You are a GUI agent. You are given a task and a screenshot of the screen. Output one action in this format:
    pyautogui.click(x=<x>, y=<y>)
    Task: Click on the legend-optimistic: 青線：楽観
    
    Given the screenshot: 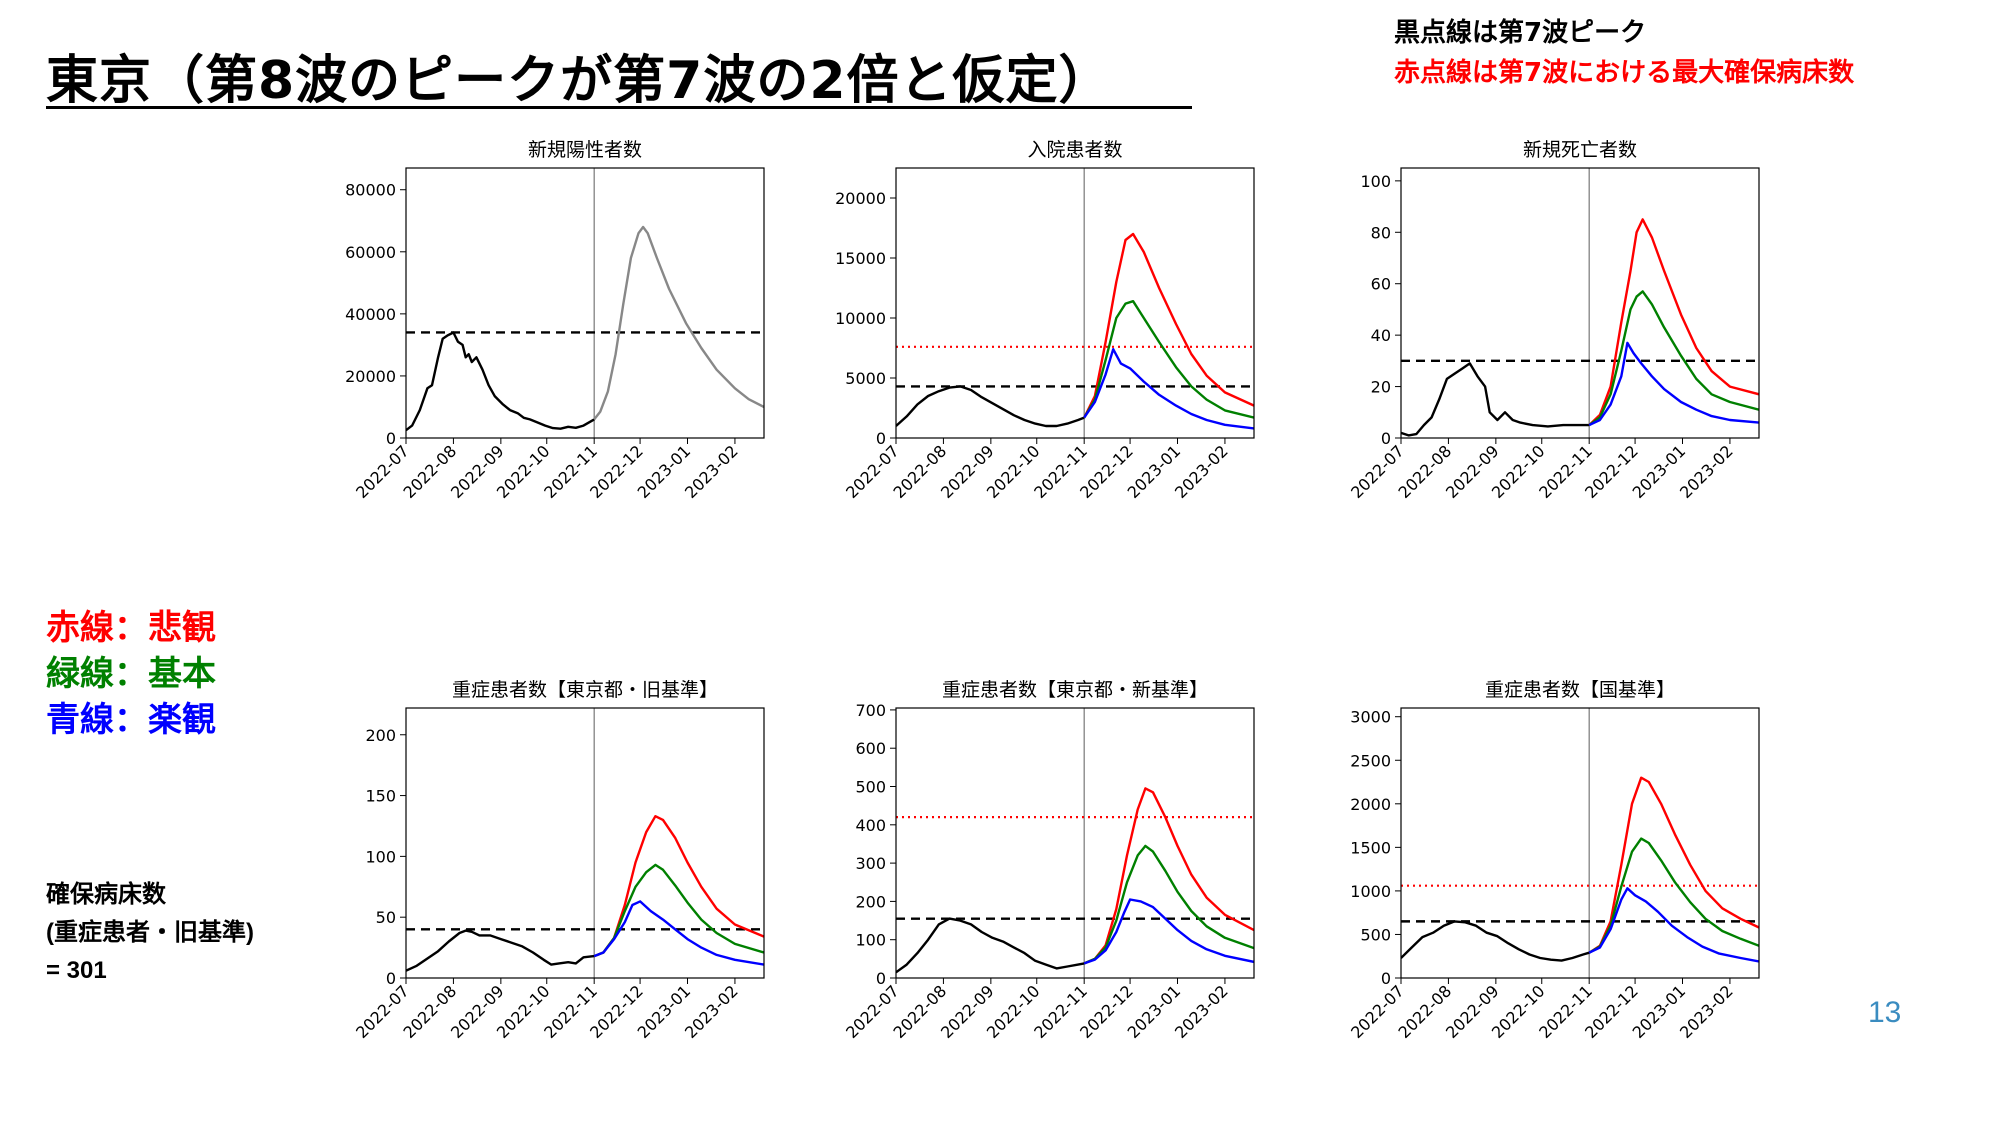 What is the action you would take?
    pyautogui.click(x=131, y=720)
    